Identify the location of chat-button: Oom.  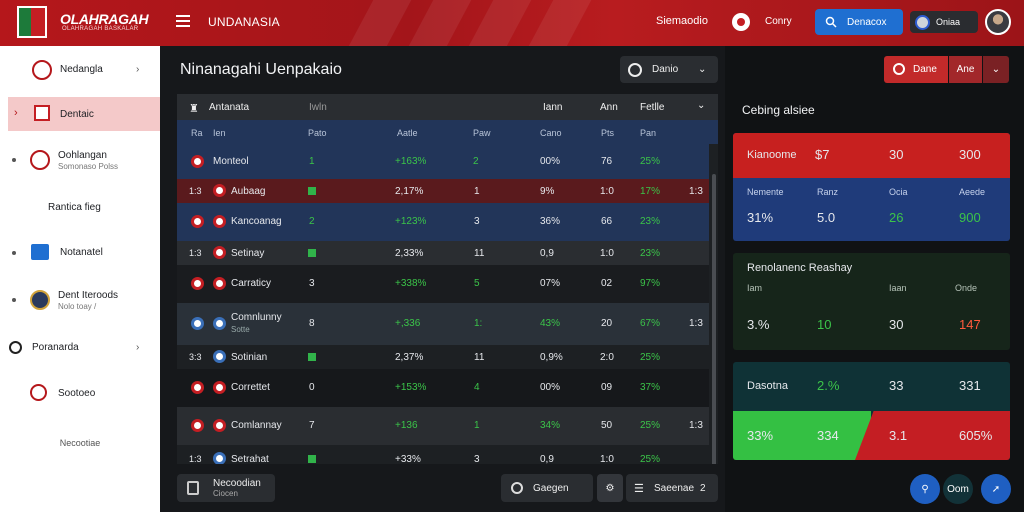
(958, 489).